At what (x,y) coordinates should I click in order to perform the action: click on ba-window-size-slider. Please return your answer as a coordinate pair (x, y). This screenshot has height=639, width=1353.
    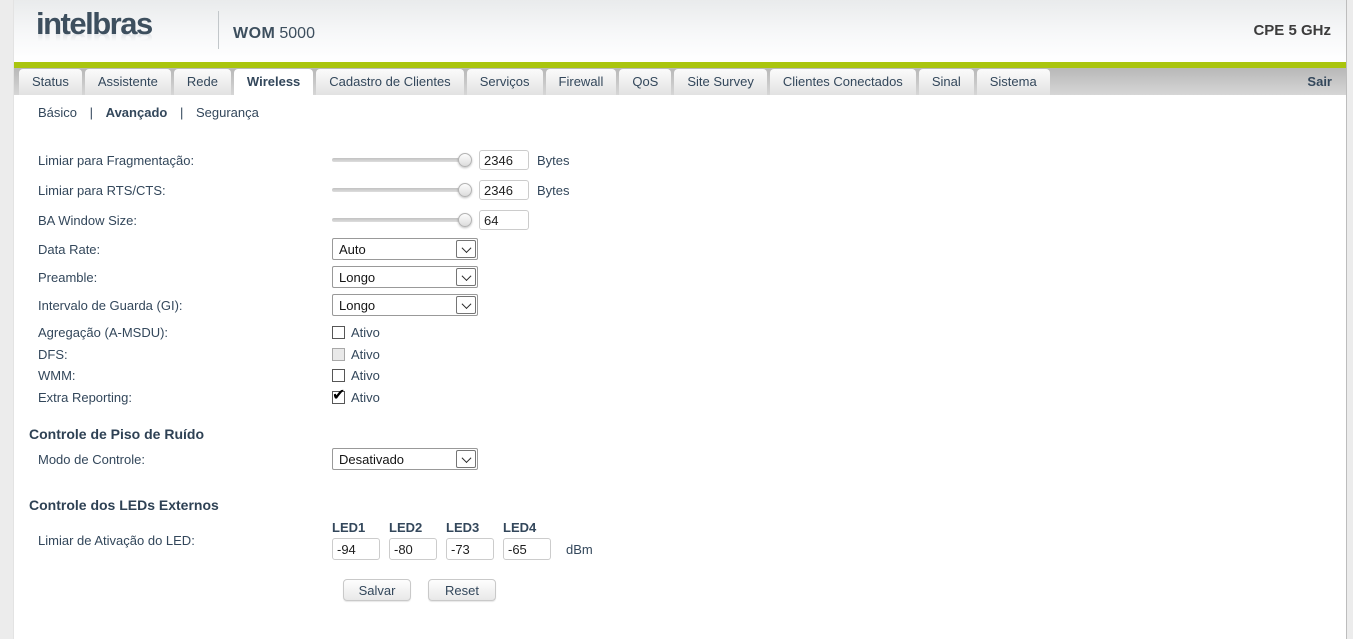
    Looking at the image, I should click on (402, 220).